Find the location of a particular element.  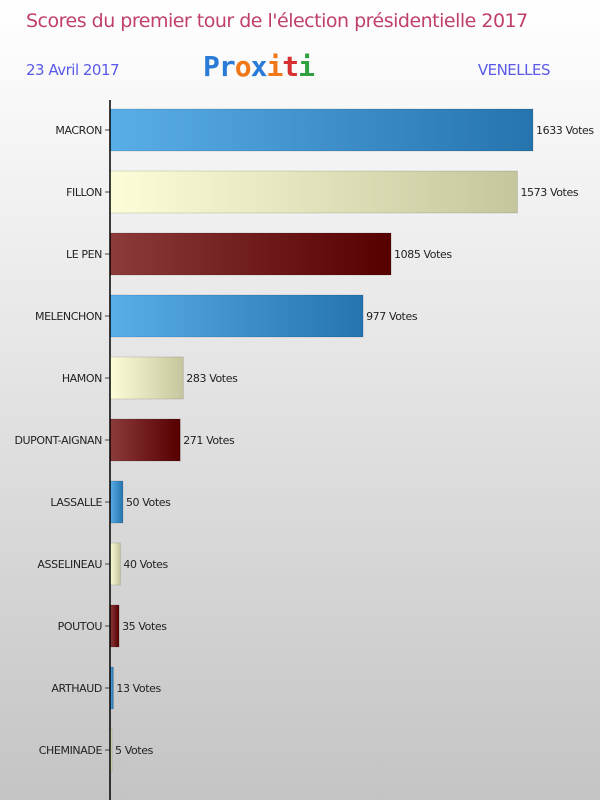

value-label: 35 Votes is located at coordinates (144, 626).